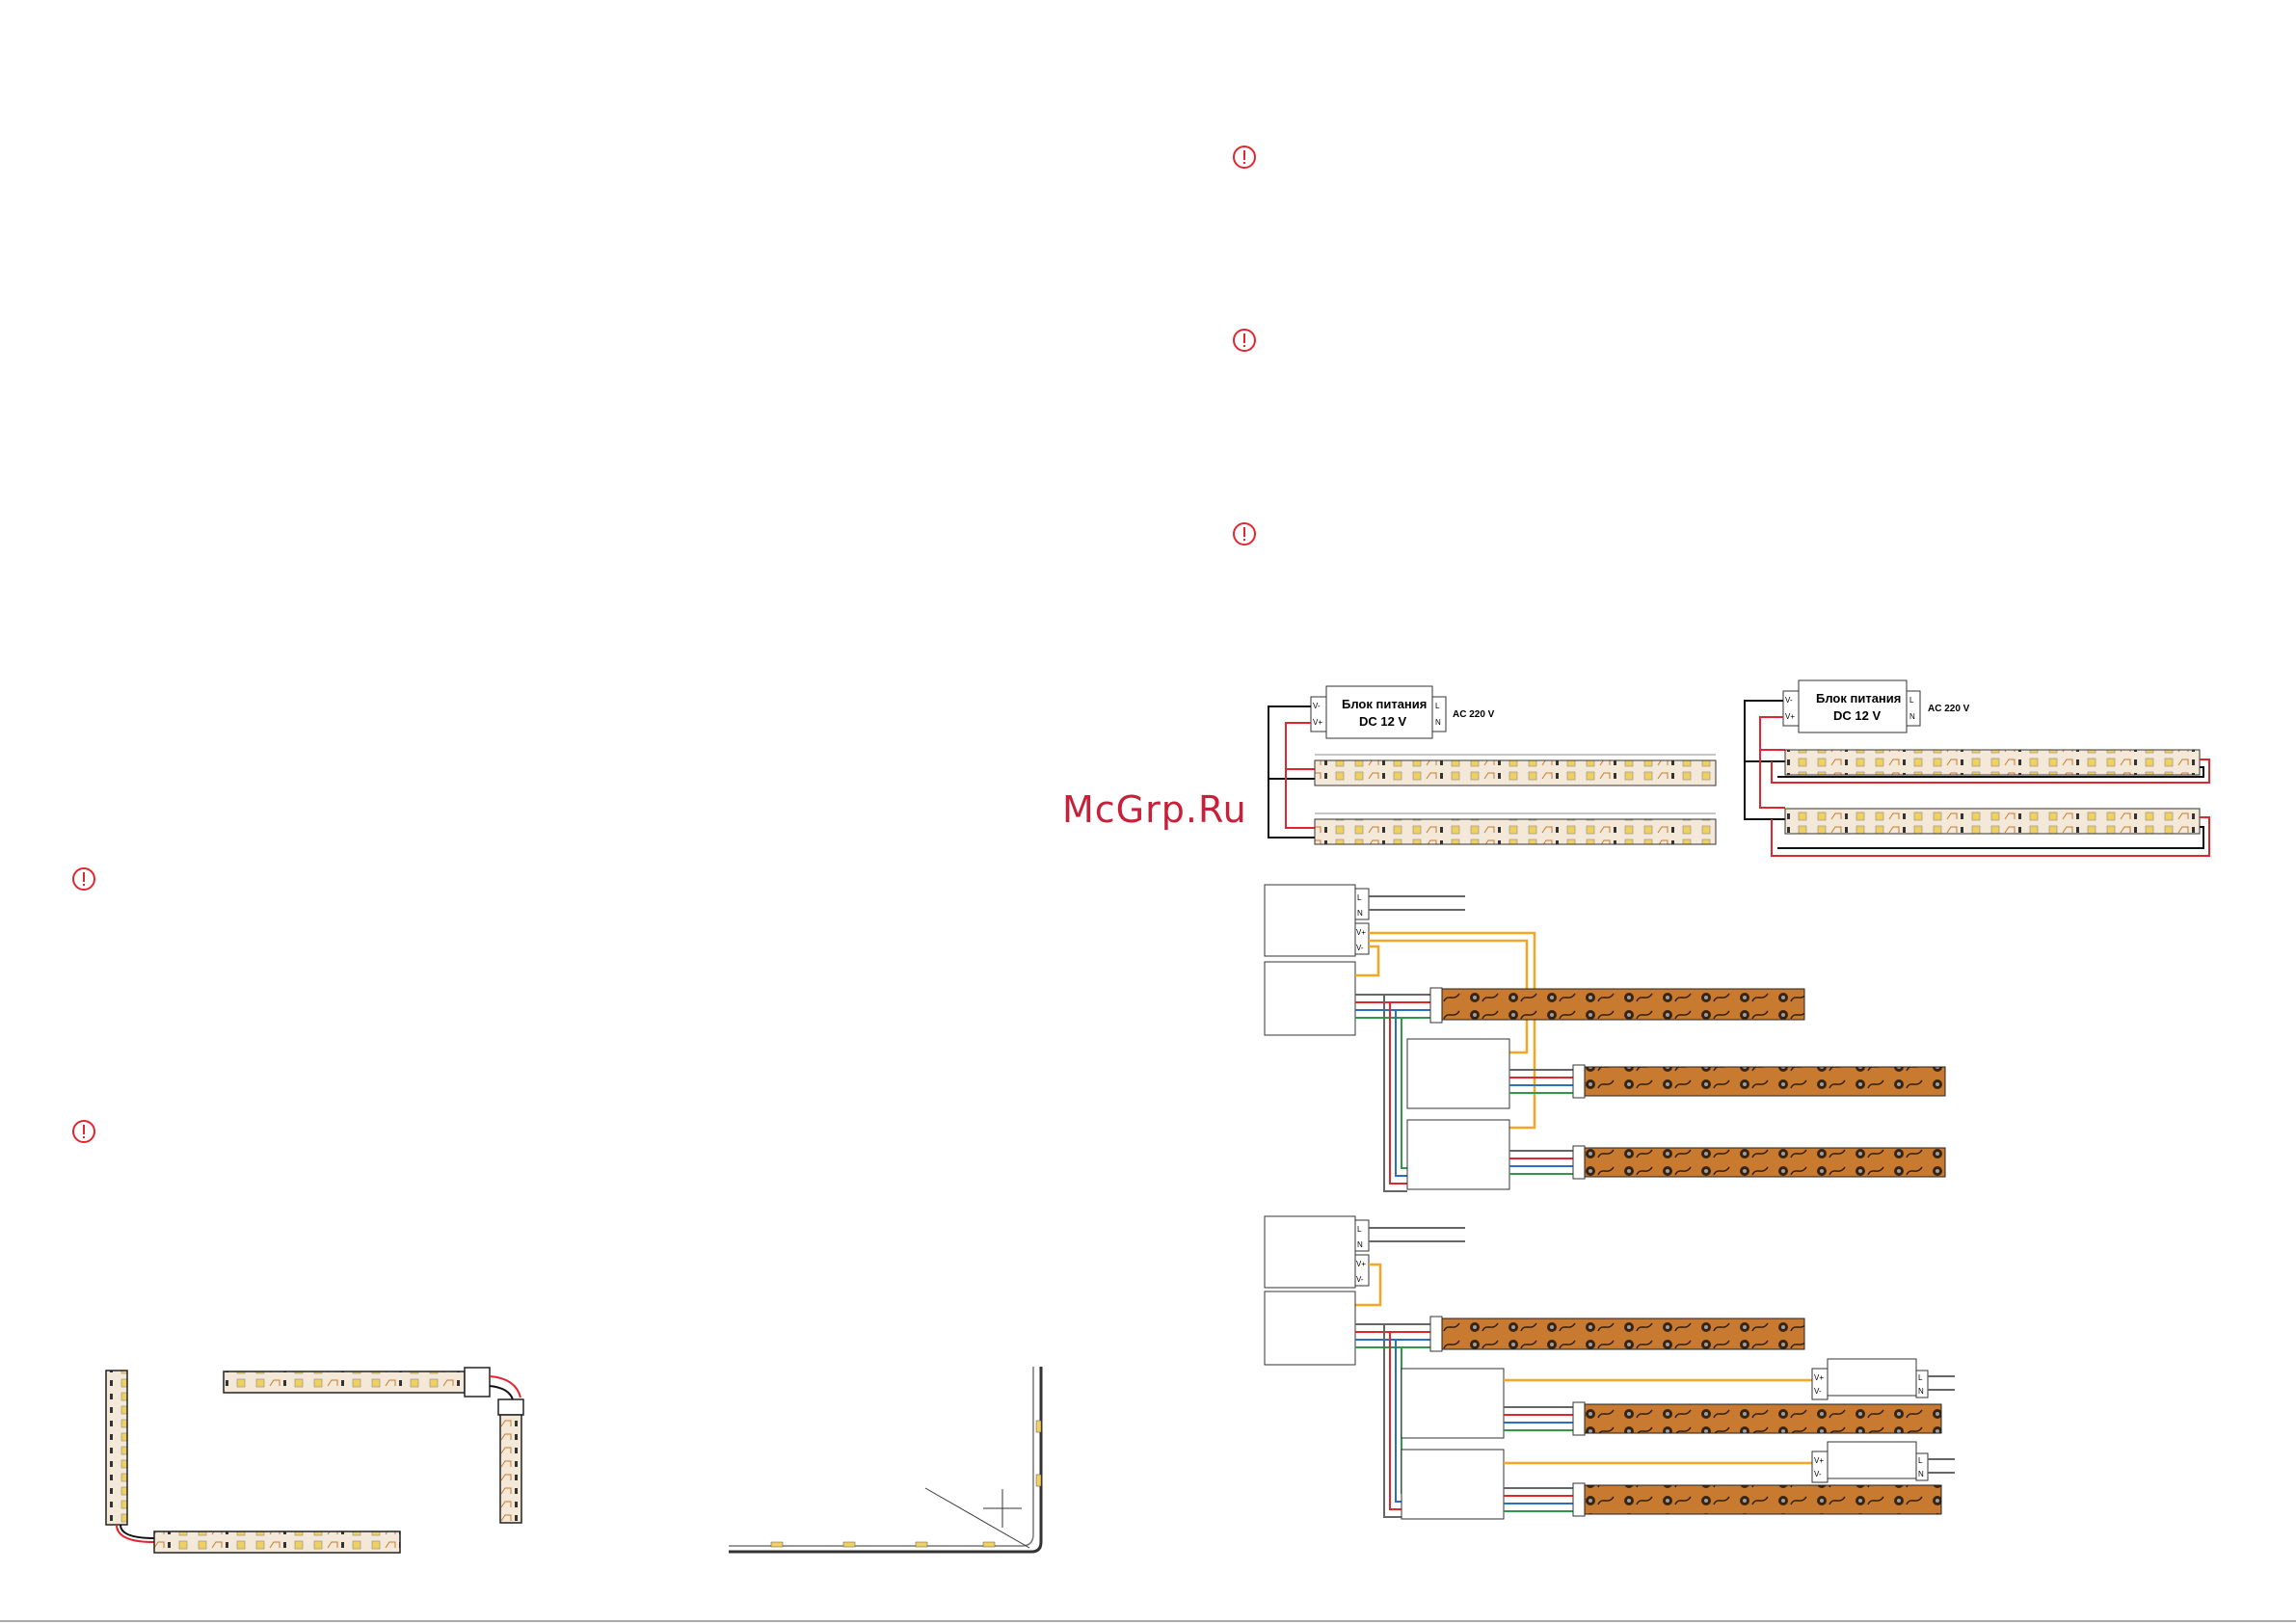 The image size is (2296, 1624). I want to click on diagram-rgb-amplifiers: L N V+ V-, so click(1605, 1038).